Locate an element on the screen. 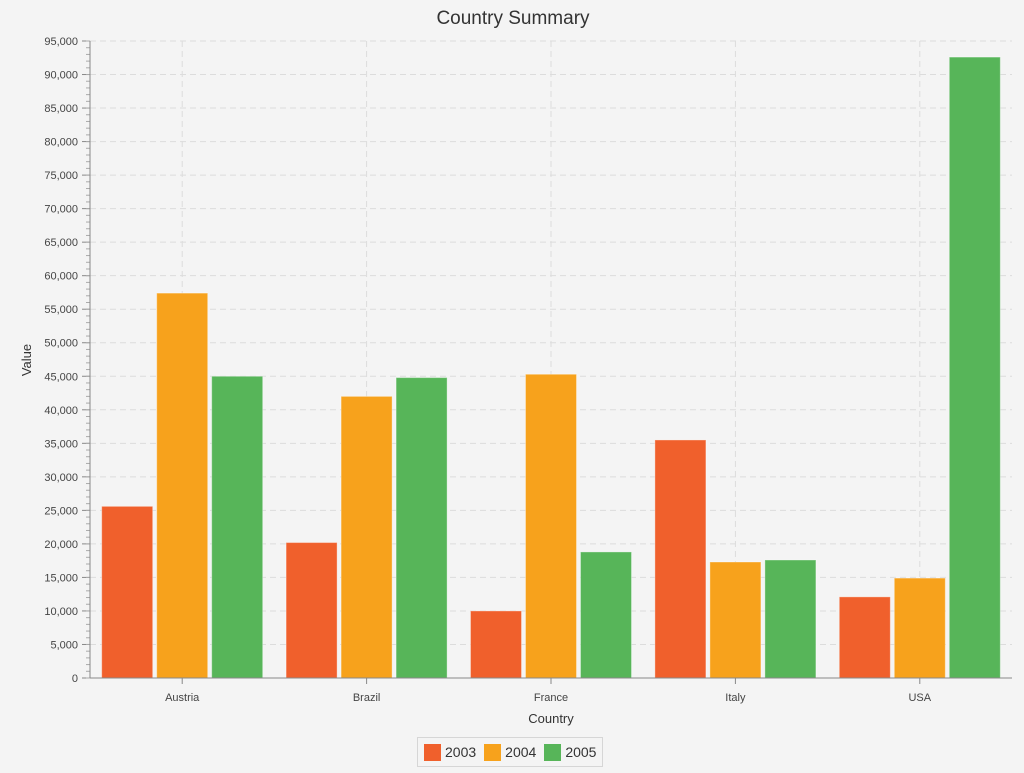 Image resolution: width=1024 pixels, height=773 pixels. y-tick-label: 35,000 is located at coordinates (61, 444).